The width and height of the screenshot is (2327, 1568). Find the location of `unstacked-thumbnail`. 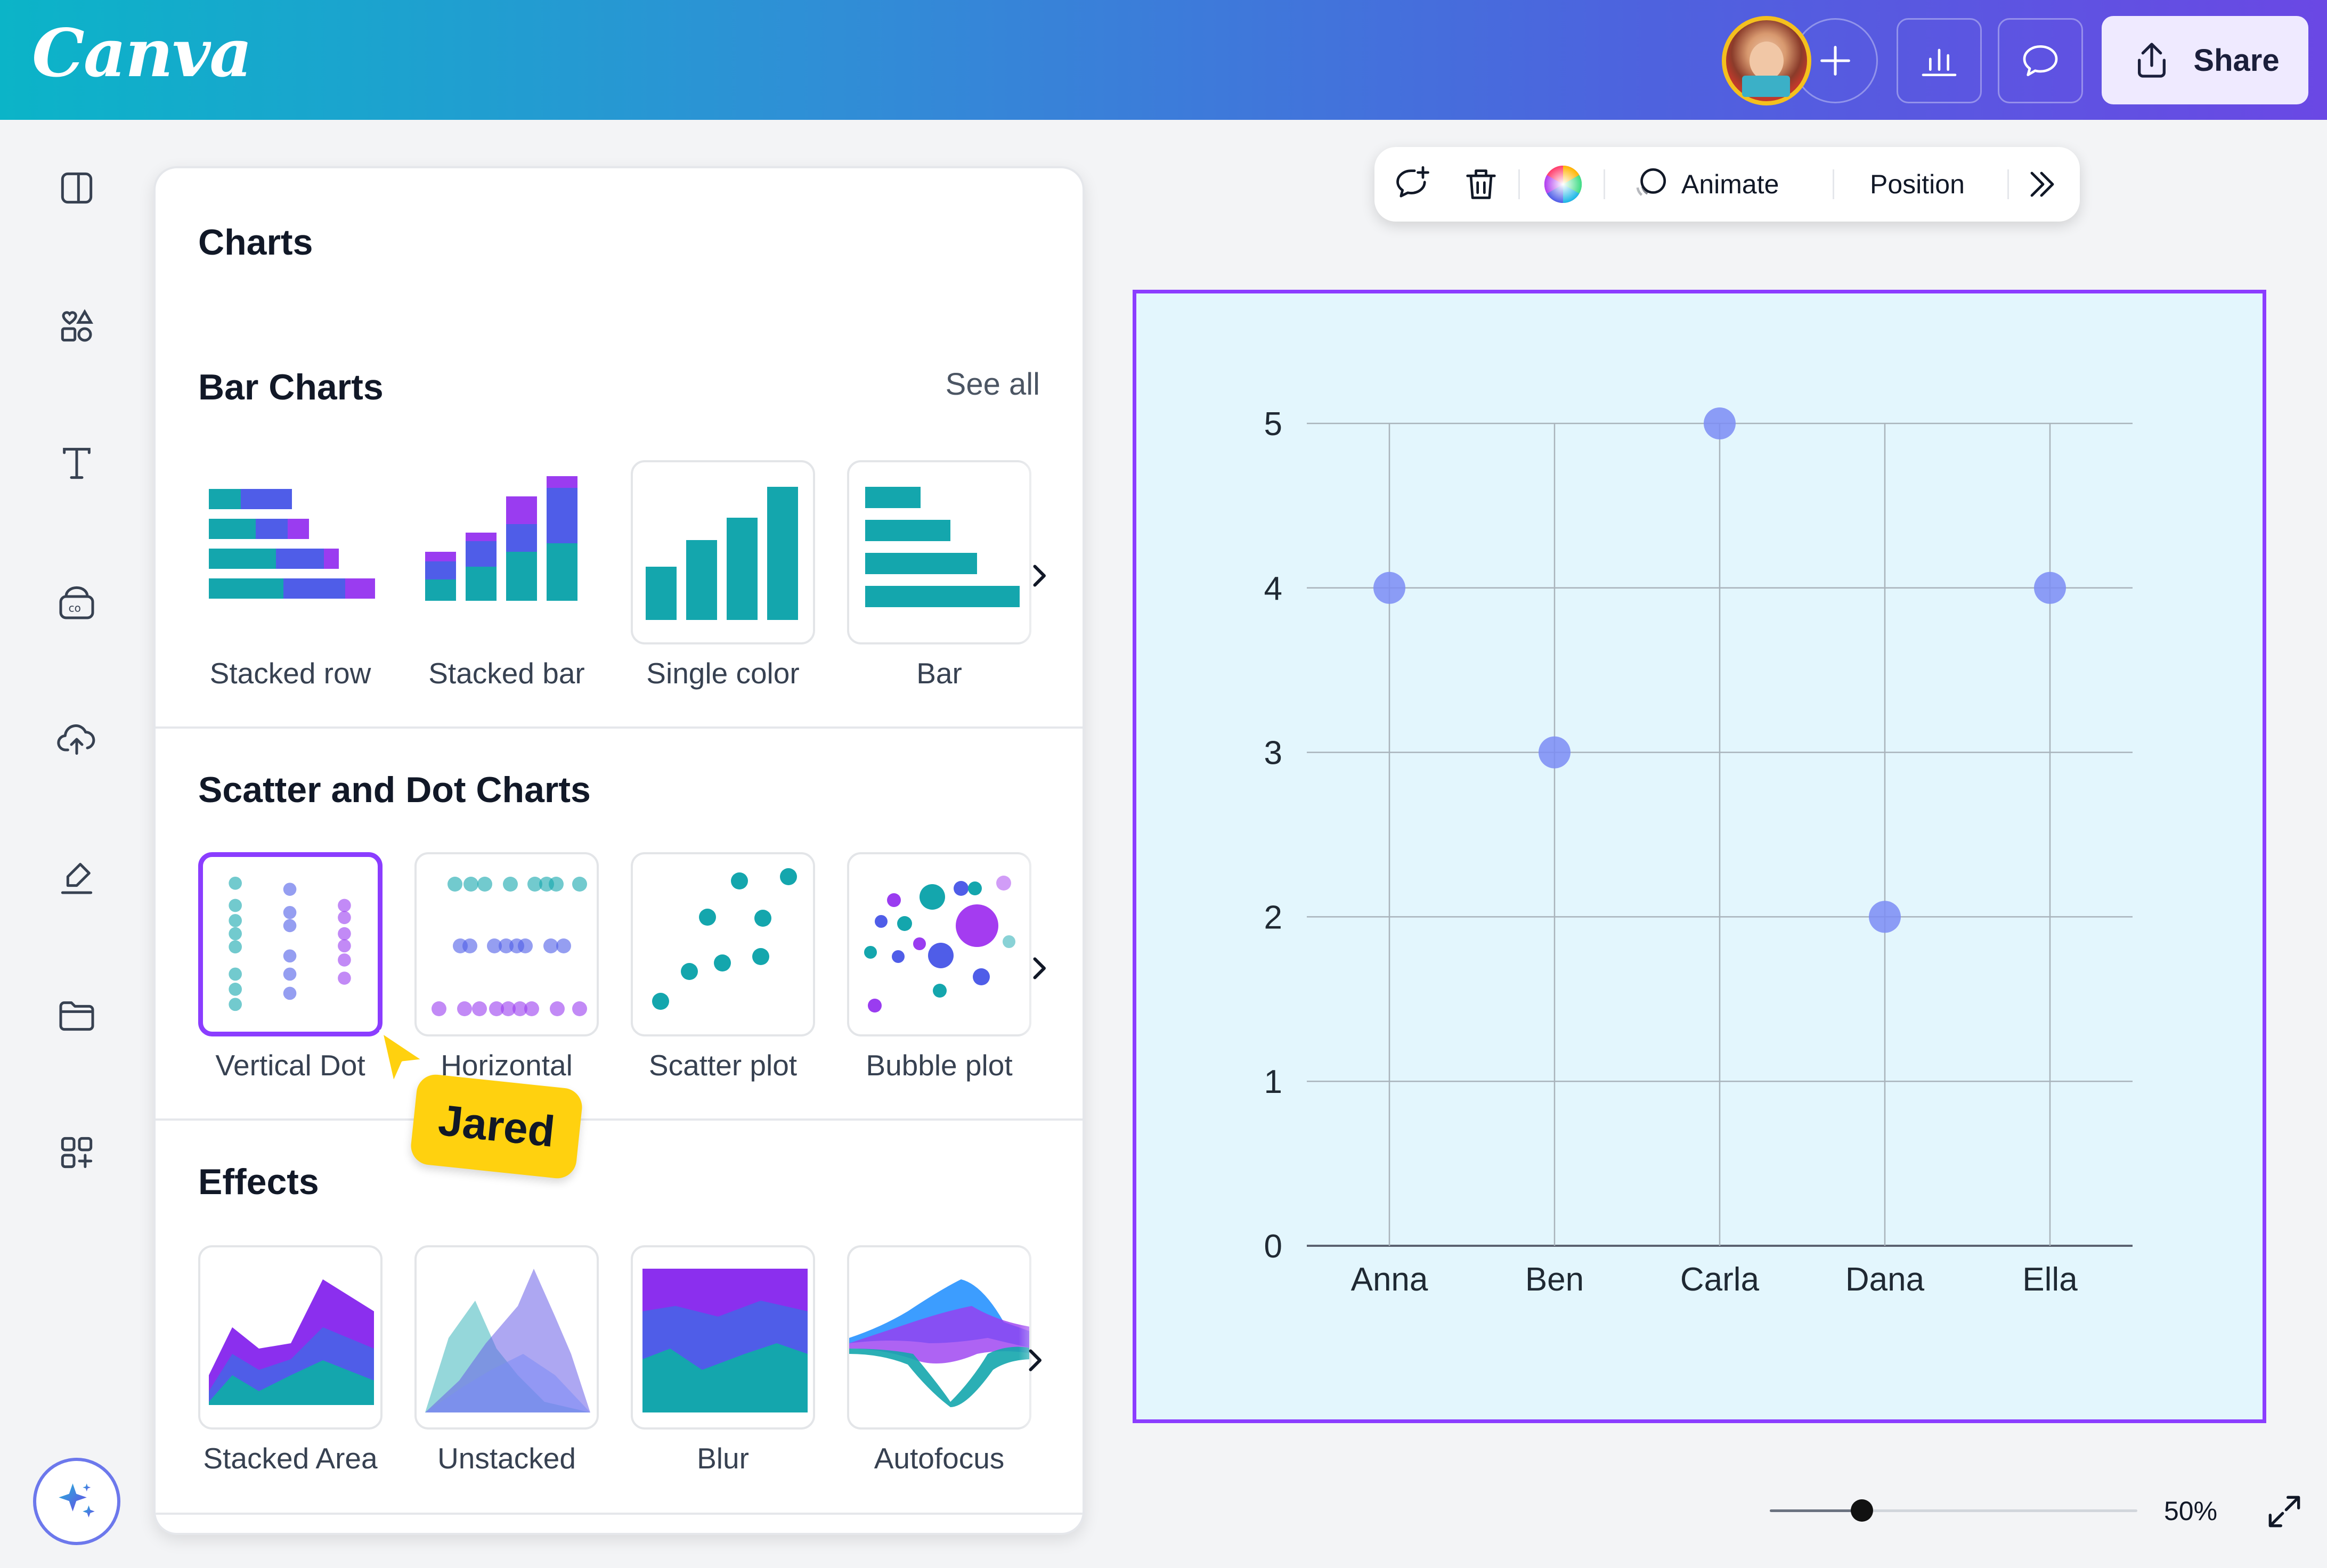

unstacked-thumbnail is located at coordinates (506, 1338).